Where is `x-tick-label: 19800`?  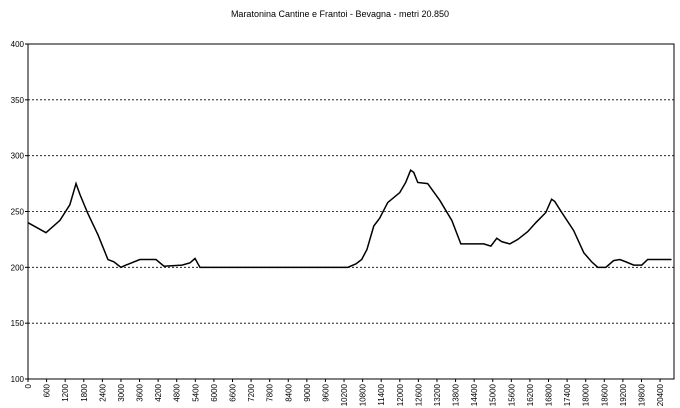
x-tick-label: 19800 is located at coordinates (641, 394).